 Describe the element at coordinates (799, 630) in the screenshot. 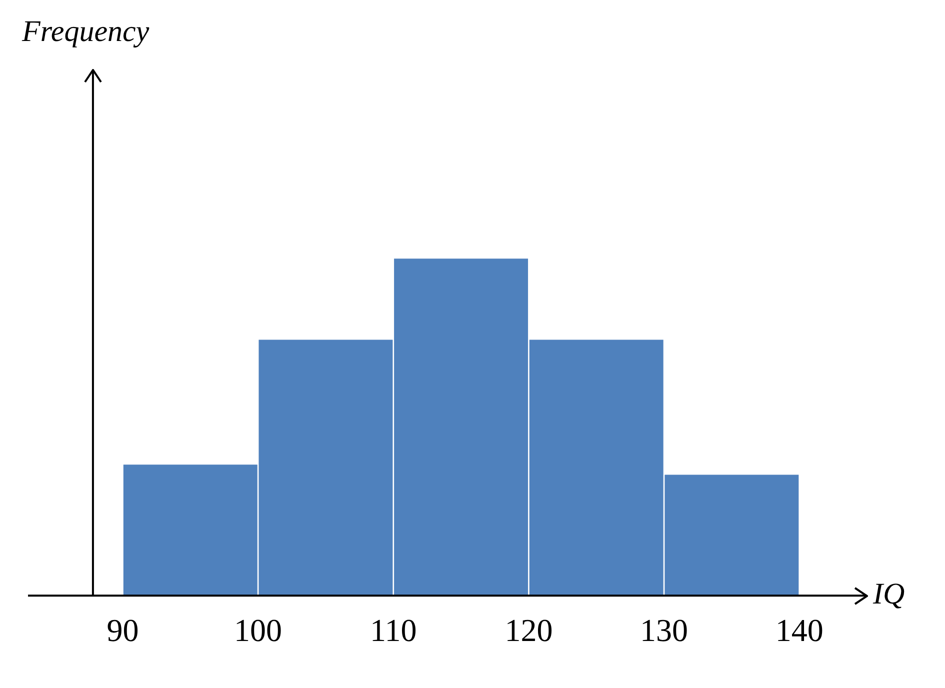

I see `x-tick-label: 140` at that location.